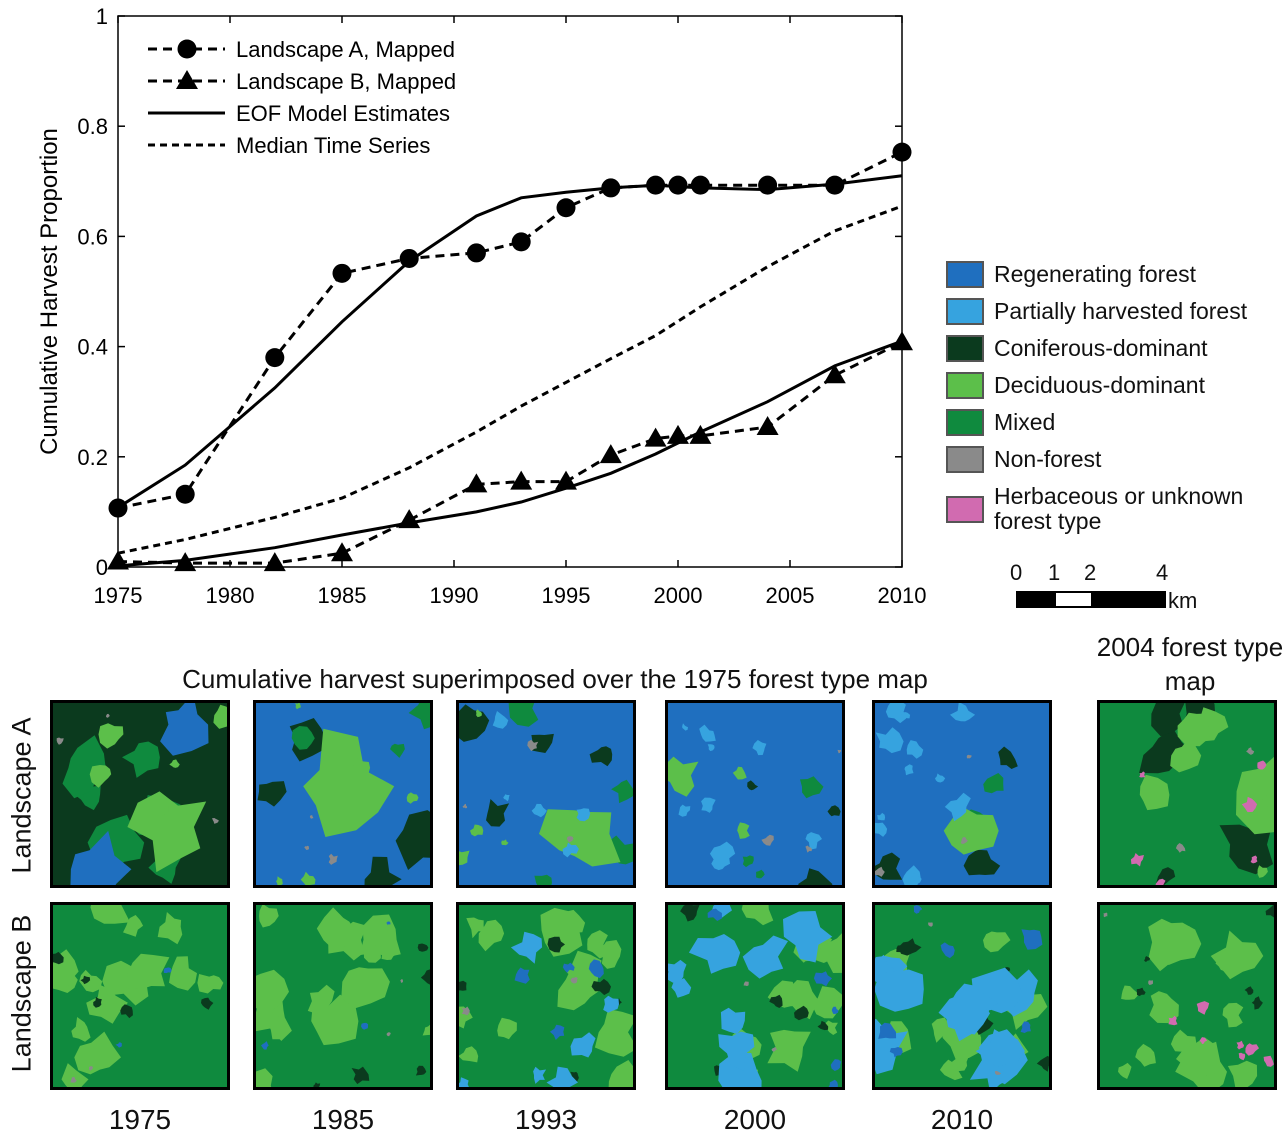 The width and height of the screenshot is (1288, 1136). I want to click on forest-2004-title: 2004 forest type map, so click(1190, 664).